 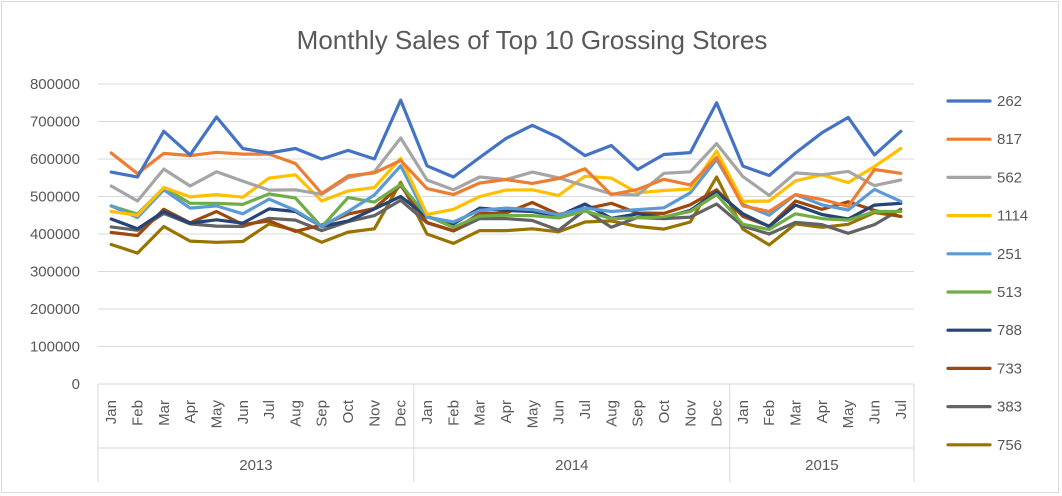 What do you see at coordinates (1009, 177) in the screenshot?
I see `legend-label-562: 562` at bounding box center [1009, 177].